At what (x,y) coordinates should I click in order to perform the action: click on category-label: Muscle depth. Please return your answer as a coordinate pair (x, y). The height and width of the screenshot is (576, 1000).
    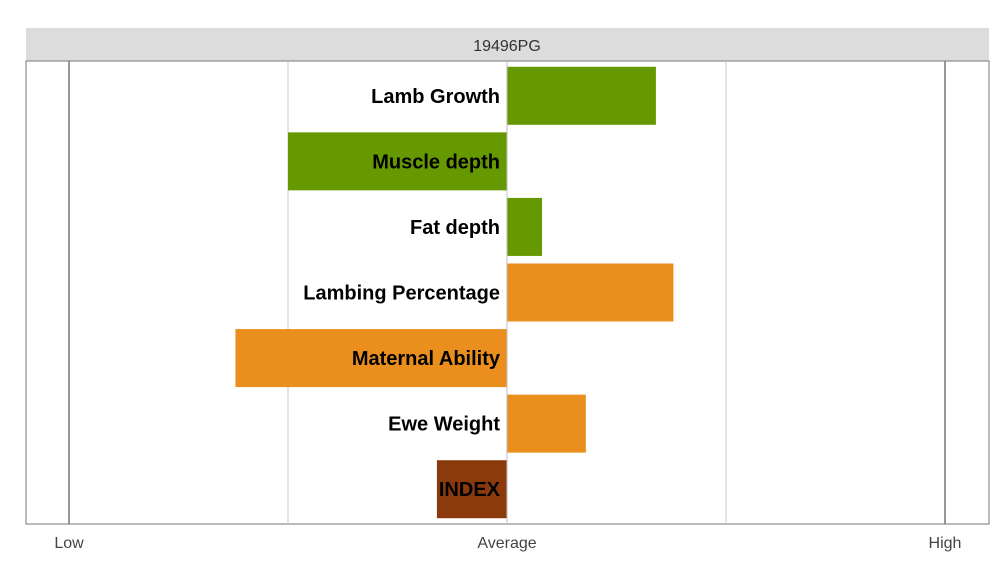
    Looking at the image, I should click on (436, 162).